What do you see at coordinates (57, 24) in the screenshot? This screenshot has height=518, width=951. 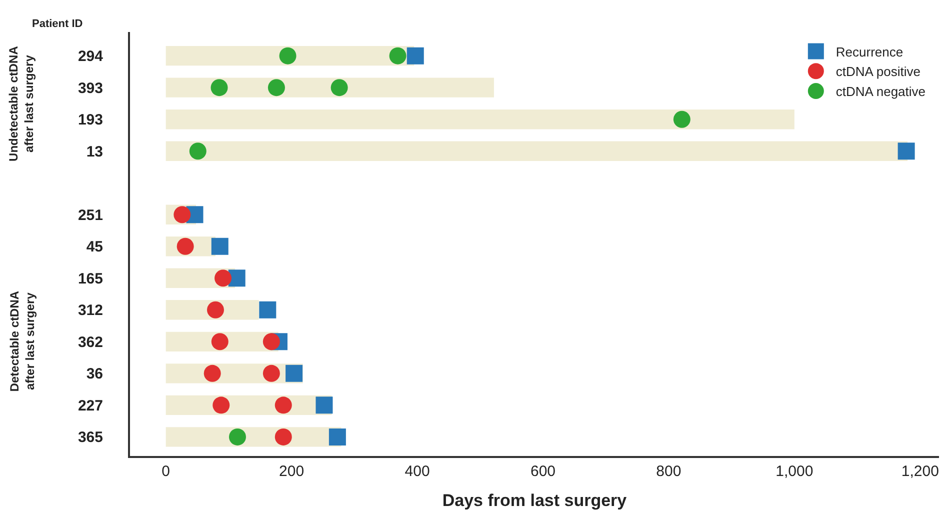 I see `text: Patient ID` at bounding box center [57, 24].